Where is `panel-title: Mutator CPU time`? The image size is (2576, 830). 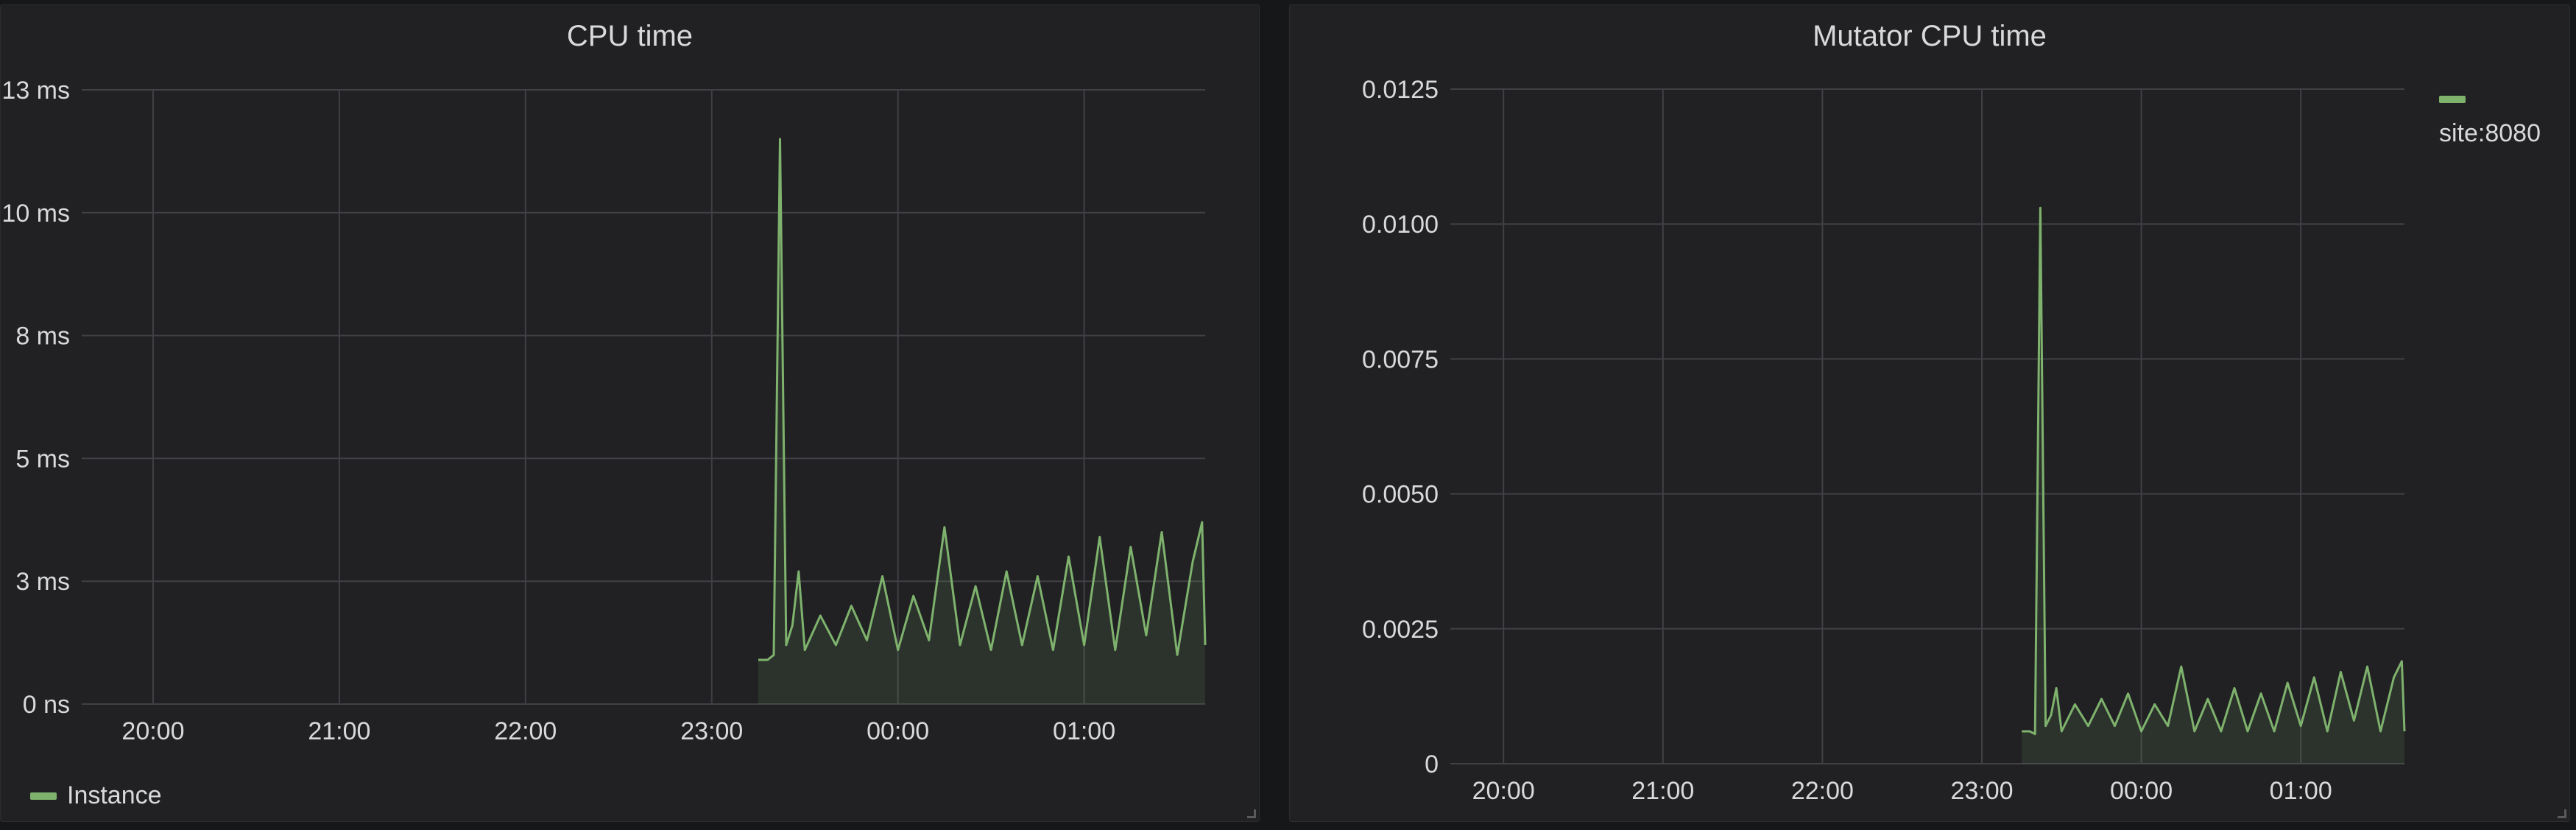 panel-title: Mutator CPU time is located at coordinates (1930, 36).